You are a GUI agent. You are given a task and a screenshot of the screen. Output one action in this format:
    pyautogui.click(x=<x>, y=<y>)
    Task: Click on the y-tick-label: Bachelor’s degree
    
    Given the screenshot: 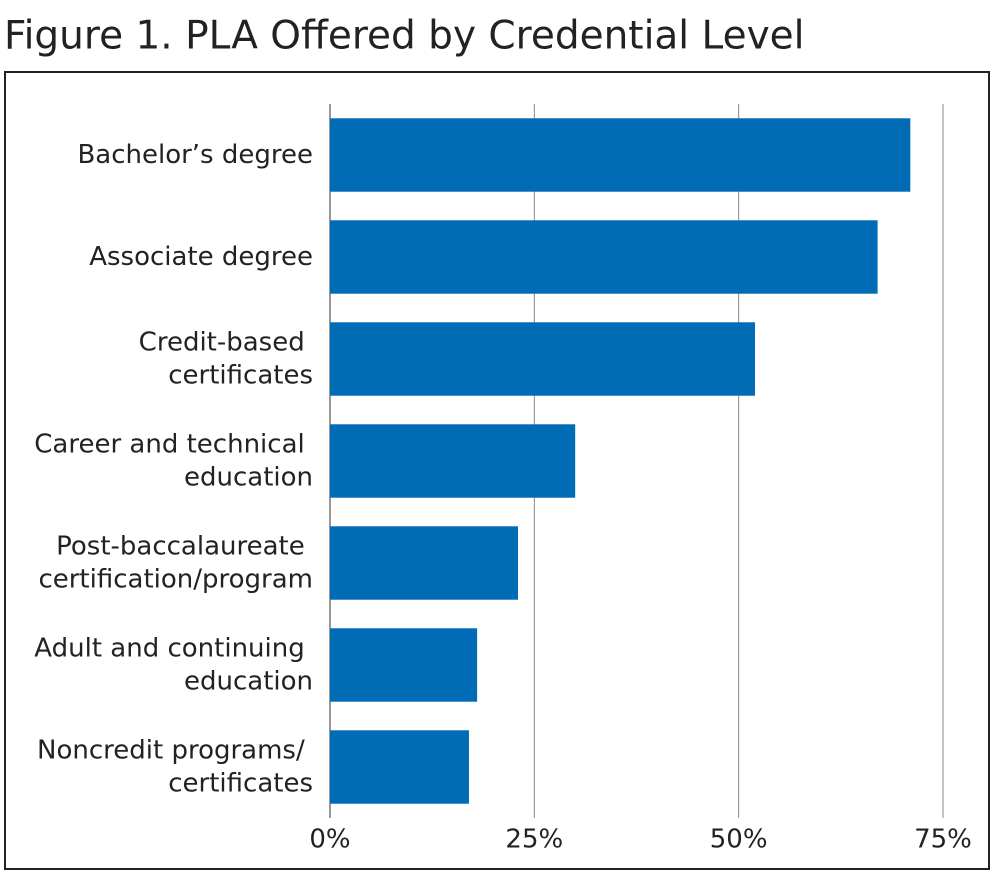 What is the action you would take?
    pyautogui.click(x=195, y=155)
    